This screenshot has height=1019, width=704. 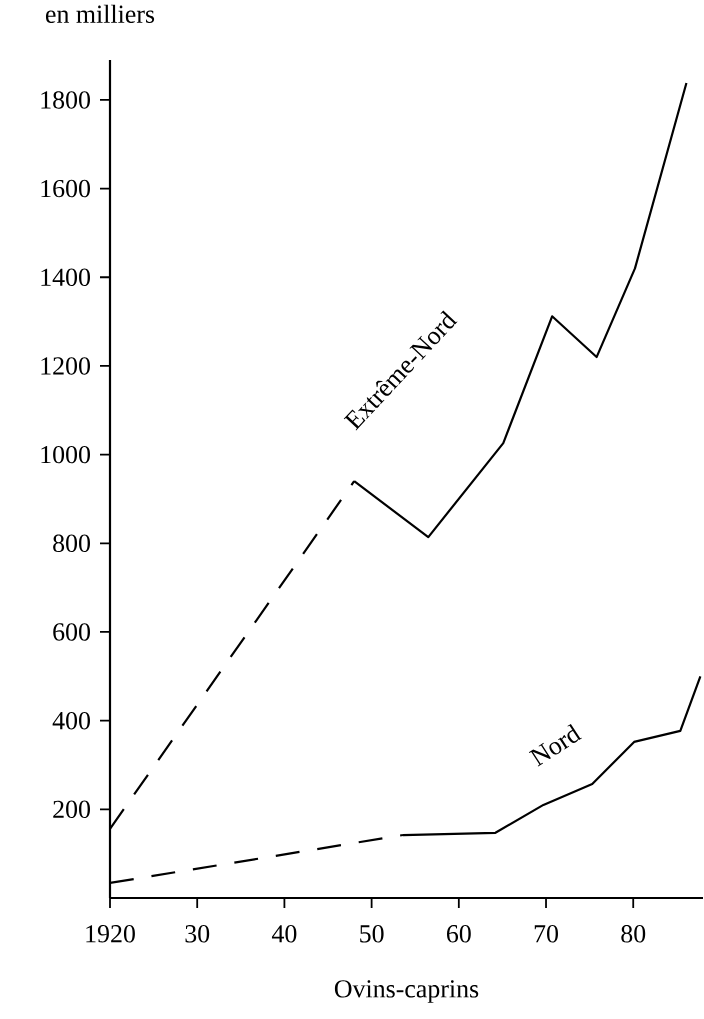 What do you see at coordinates (71, 543) in the screenshot?
I see `y-tick-label: 800` at bounding box center [71, 543].